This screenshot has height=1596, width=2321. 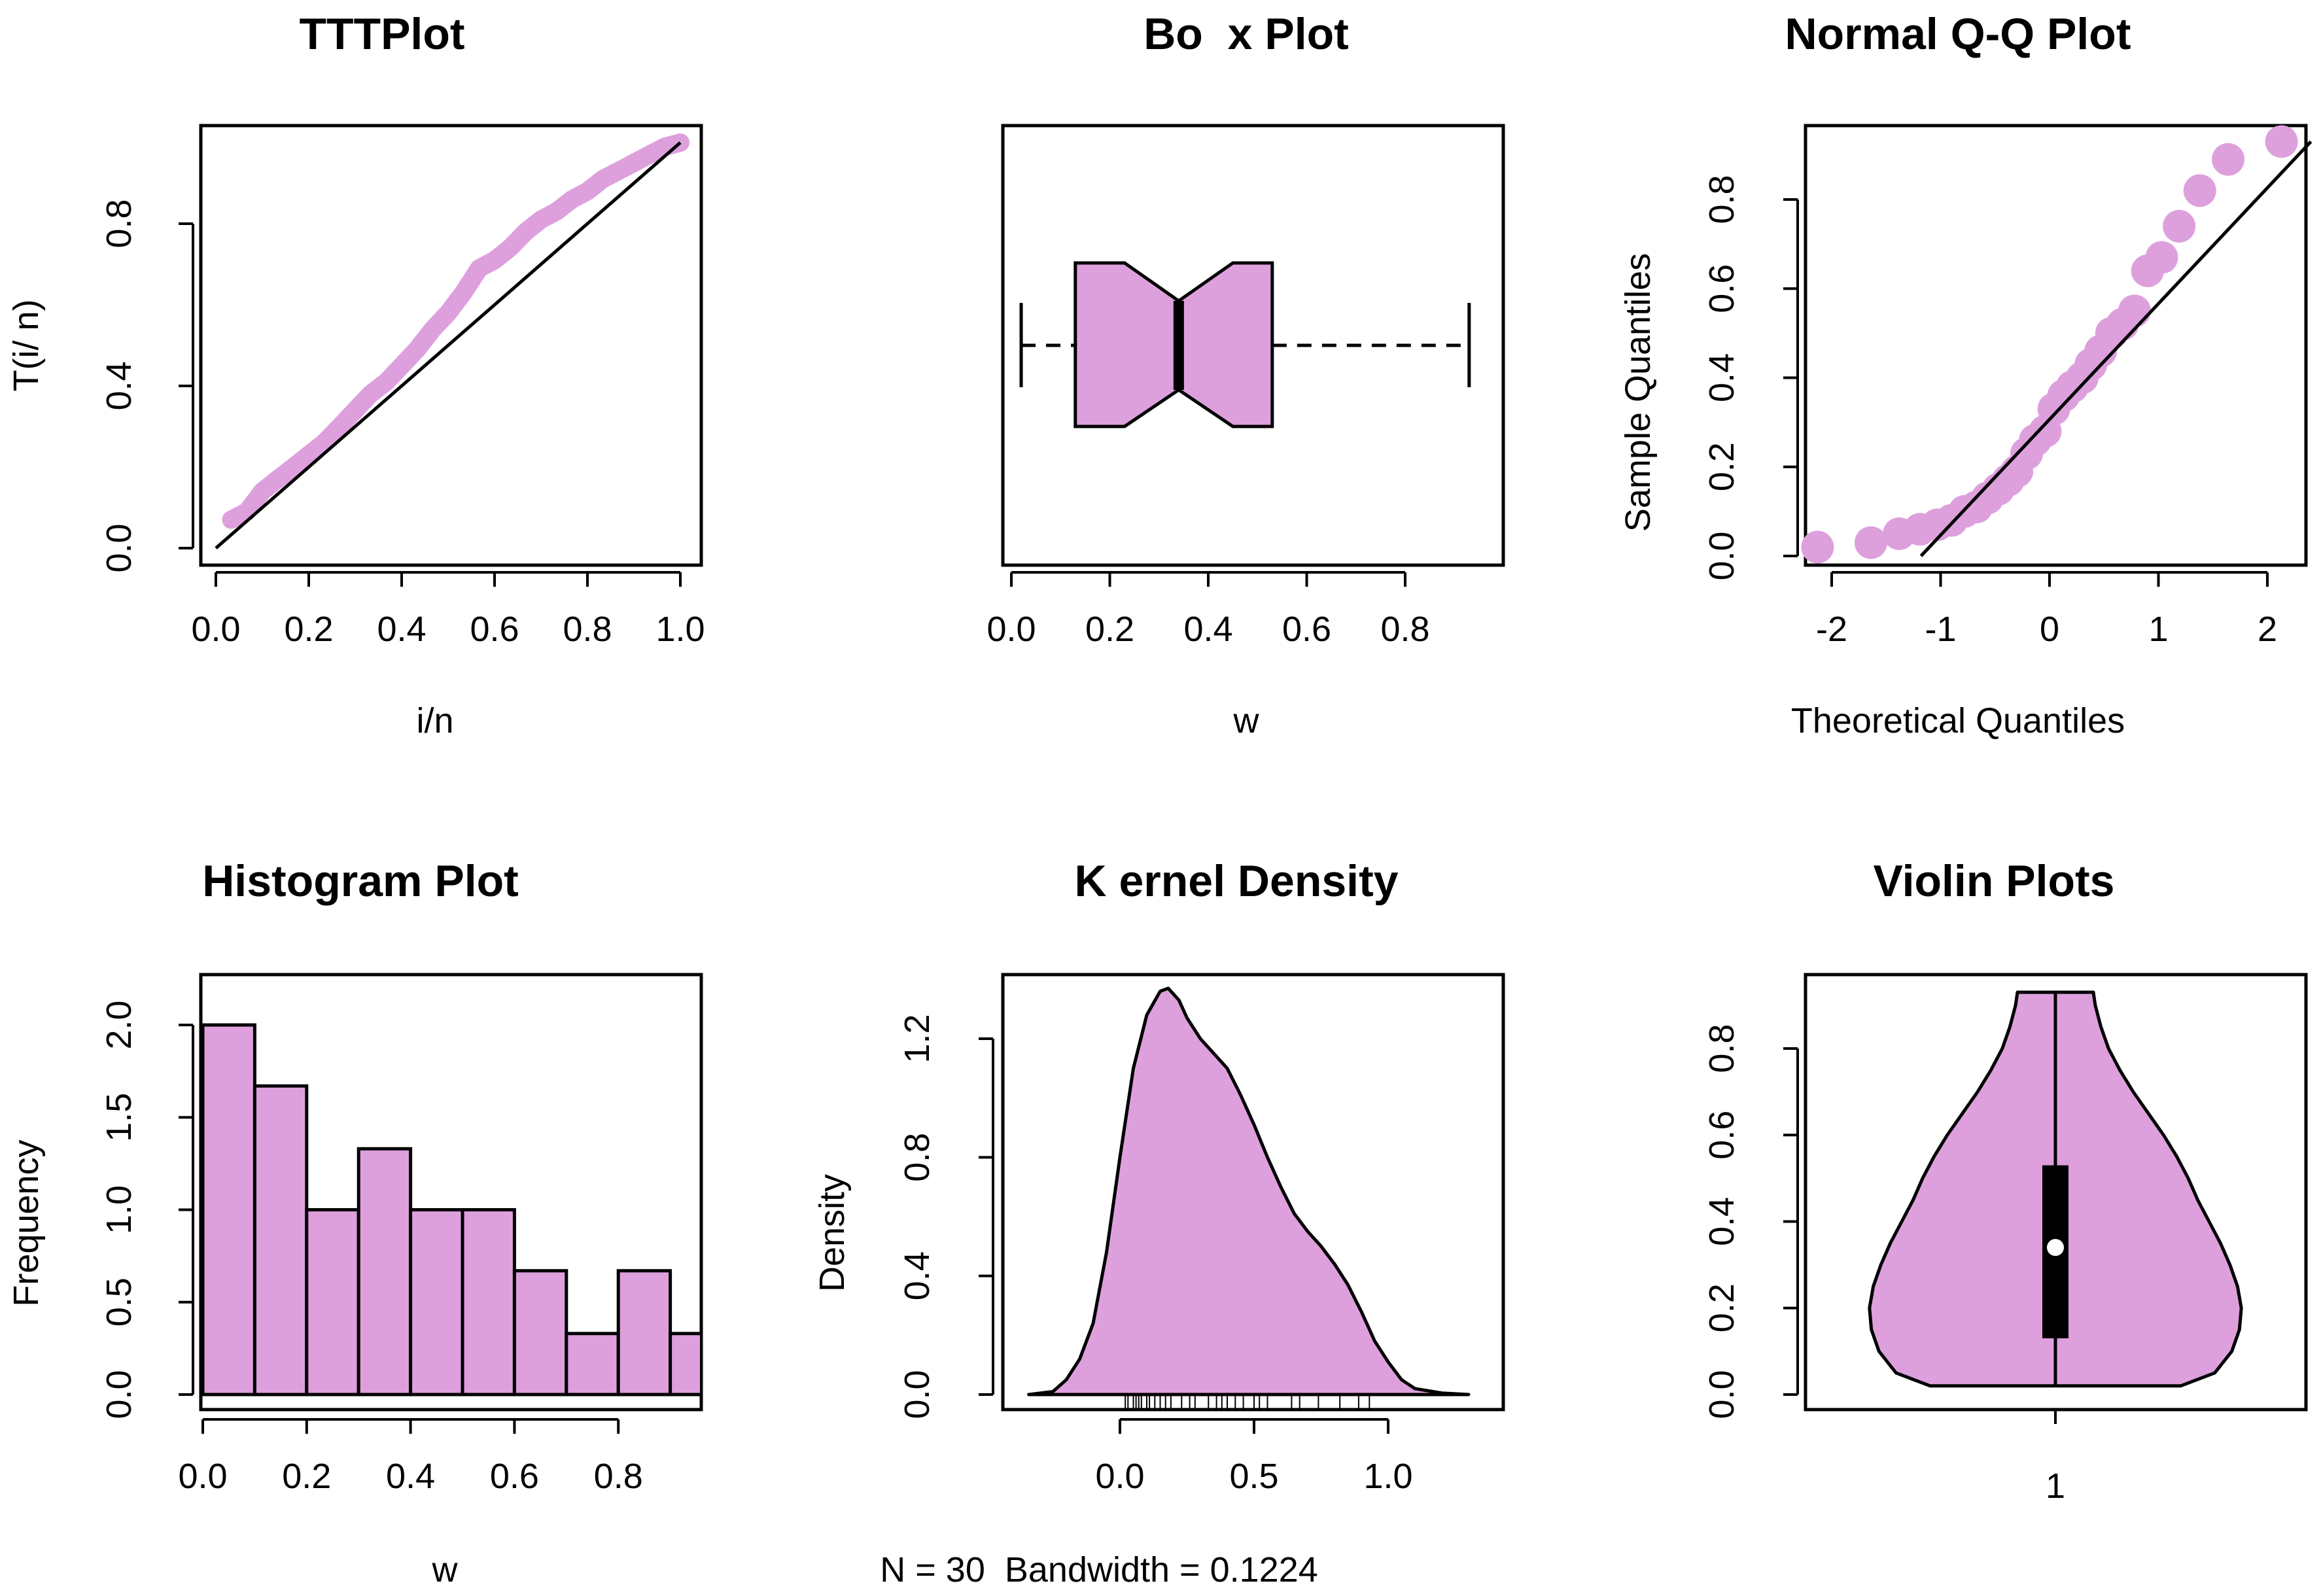 I want to click on hist-y-axis: 0.0 0.5 1.0 1.5 2.0, so click(x=146, y=1209).